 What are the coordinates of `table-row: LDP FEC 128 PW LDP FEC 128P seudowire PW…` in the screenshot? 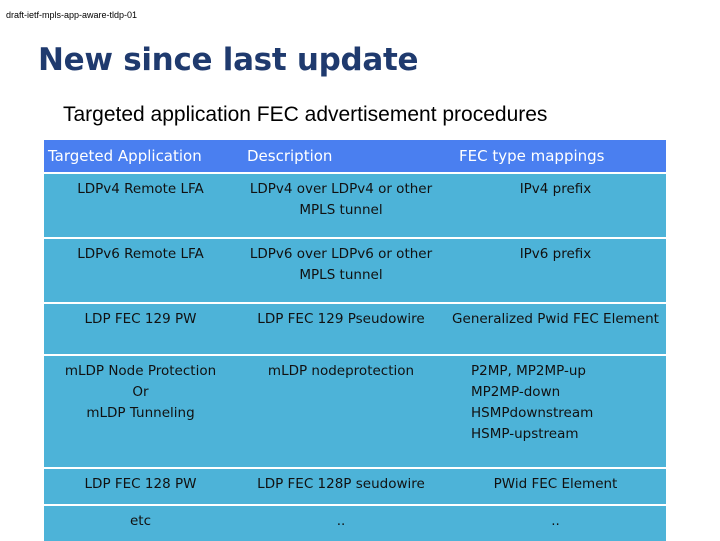 It's located at (355, 487).